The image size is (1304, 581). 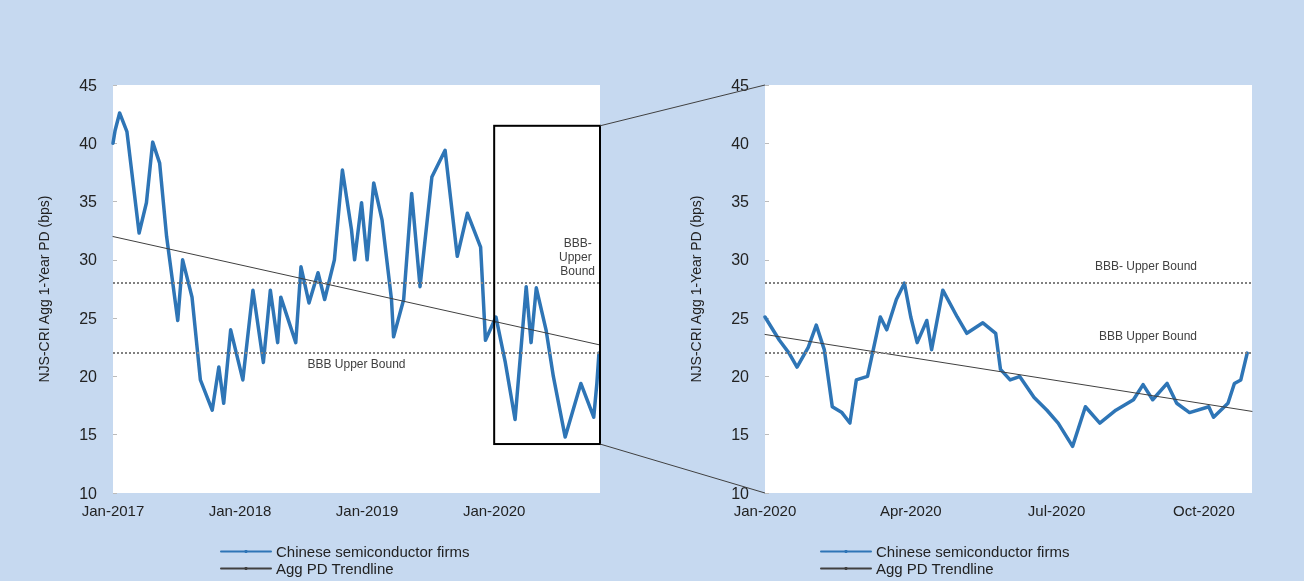 What do you see at coordinates (367, 510) in the screenshot?
I see `x-tick-label: Jan-2019` at bounding box center [367, 510].